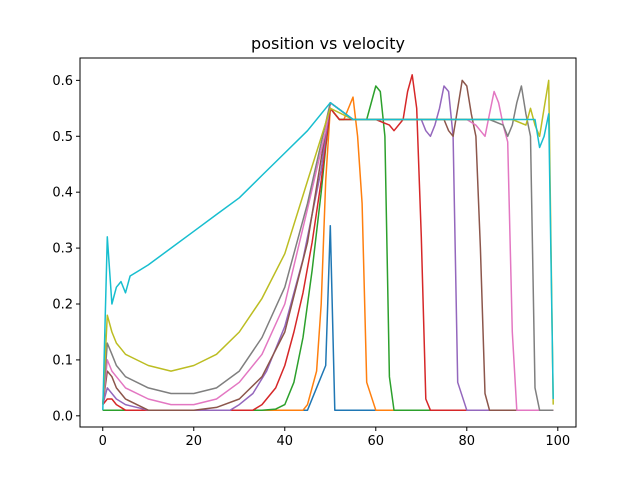  What do you see at coordinates (62, 249) in the screenshot?
I see `y-tick-label: 0.3` at bounding box center [62, 249].